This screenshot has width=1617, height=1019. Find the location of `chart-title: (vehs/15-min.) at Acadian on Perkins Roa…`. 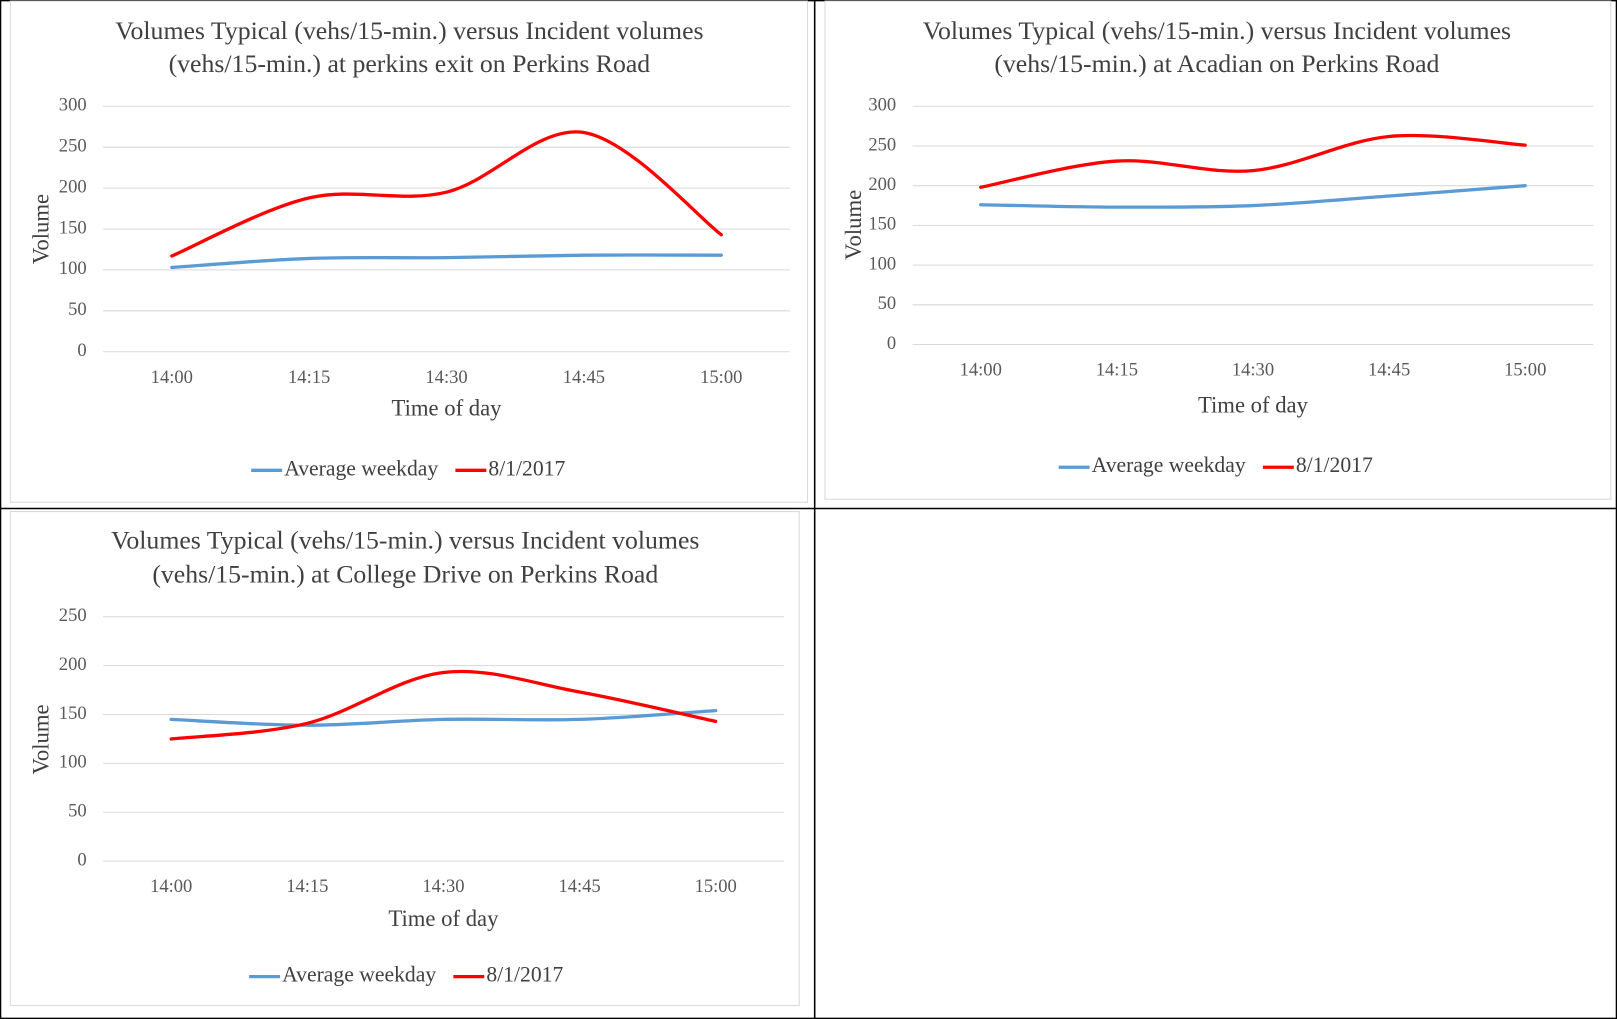

chart-title: (vehs/15-min.) at Acadian on Perkins Roa… is located at coordinates (1216, 63).